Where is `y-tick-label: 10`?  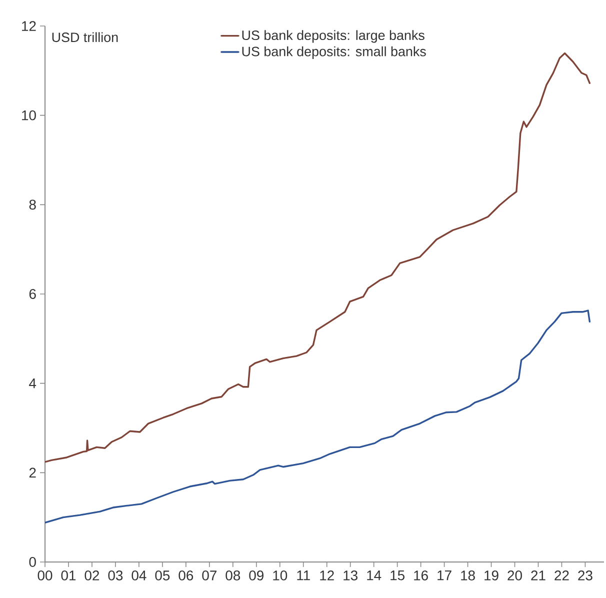 y-tick-label: 10 is located at coordinates (29, 115).